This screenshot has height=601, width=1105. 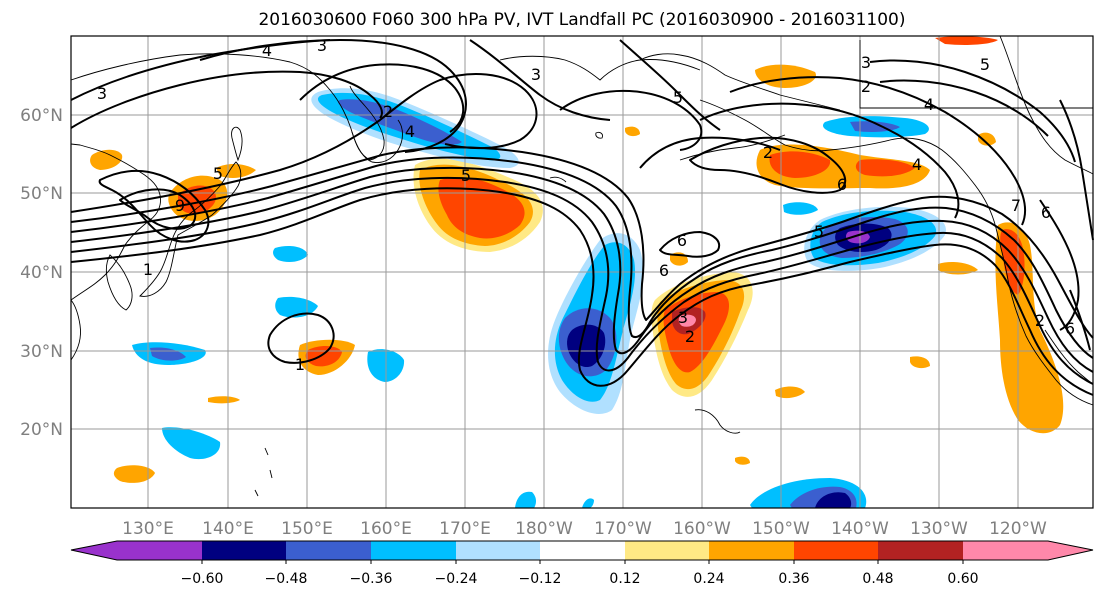 I want to click on coastline-sakhalin, so click(x=237, y=144).